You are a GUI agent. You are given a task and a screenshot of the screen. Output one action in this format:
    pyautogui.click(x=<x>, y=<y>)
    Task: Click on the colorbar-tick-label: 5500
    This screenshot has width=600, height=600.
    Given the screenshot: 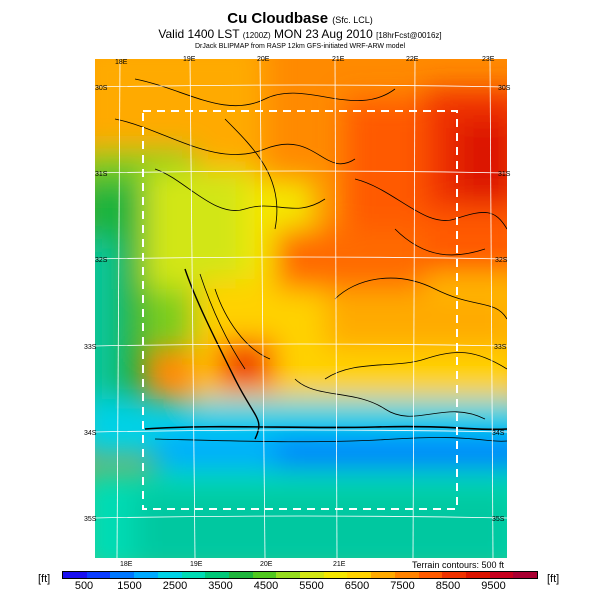 What is the action you would take?
    pyautogui.click(x=311, y=586)
    